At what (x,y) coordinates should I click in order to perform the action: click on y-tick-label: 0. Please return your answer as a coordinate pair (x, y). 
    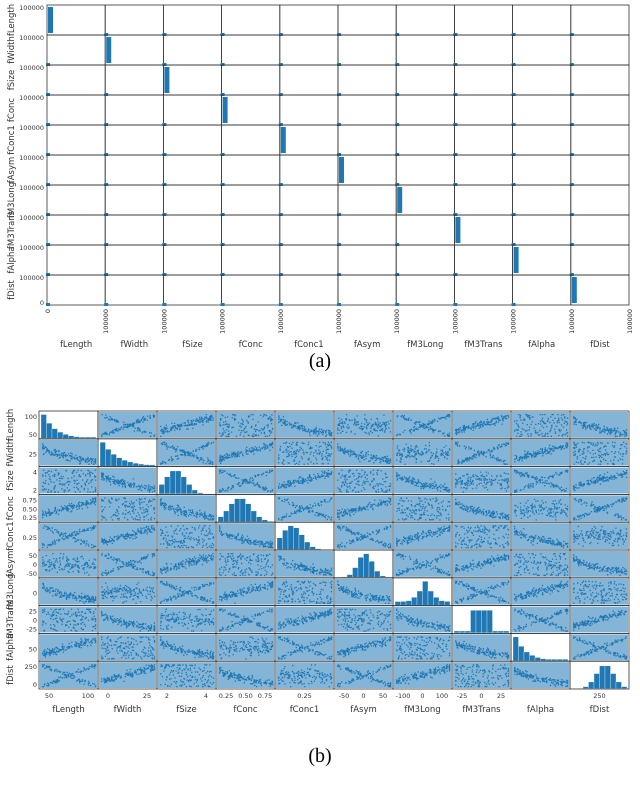
    Looking at the image, I should click on (35, 621).